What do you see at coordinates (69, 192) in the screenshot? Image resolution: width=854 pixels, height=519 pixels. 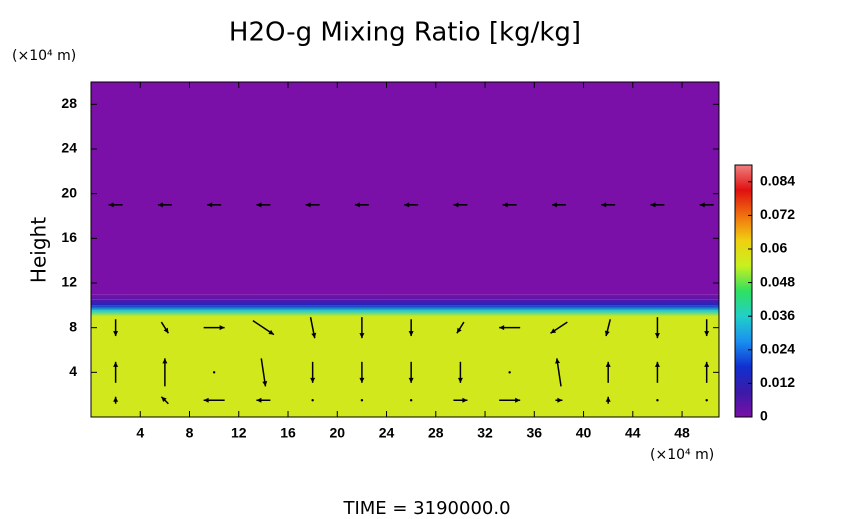 I see `y-tick-label: 20` at bounding box center [69, 192].